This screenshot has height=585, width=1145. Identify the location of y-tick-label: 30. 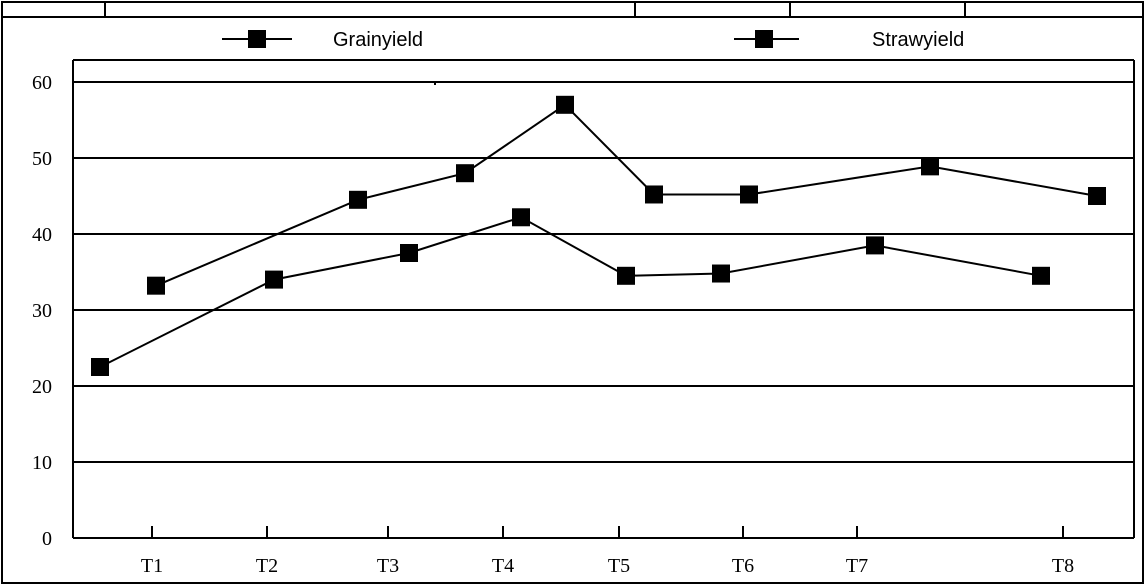
(42, 311).